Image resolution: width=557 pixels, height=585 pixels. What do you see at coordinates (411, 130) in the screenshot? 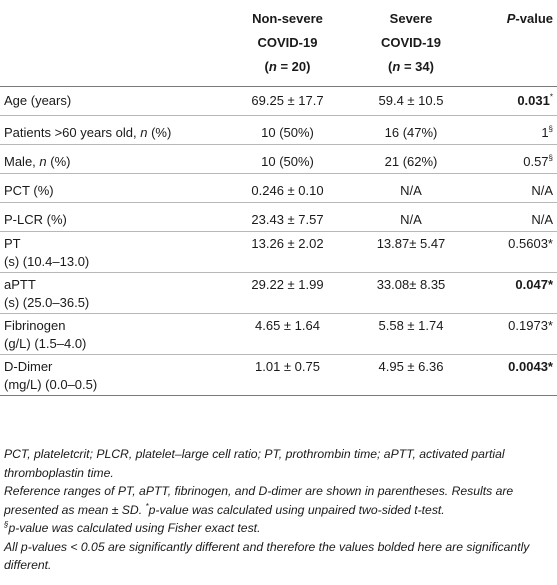
I see `severe-value: 16 (47%)` at bounding box center [411, 130].